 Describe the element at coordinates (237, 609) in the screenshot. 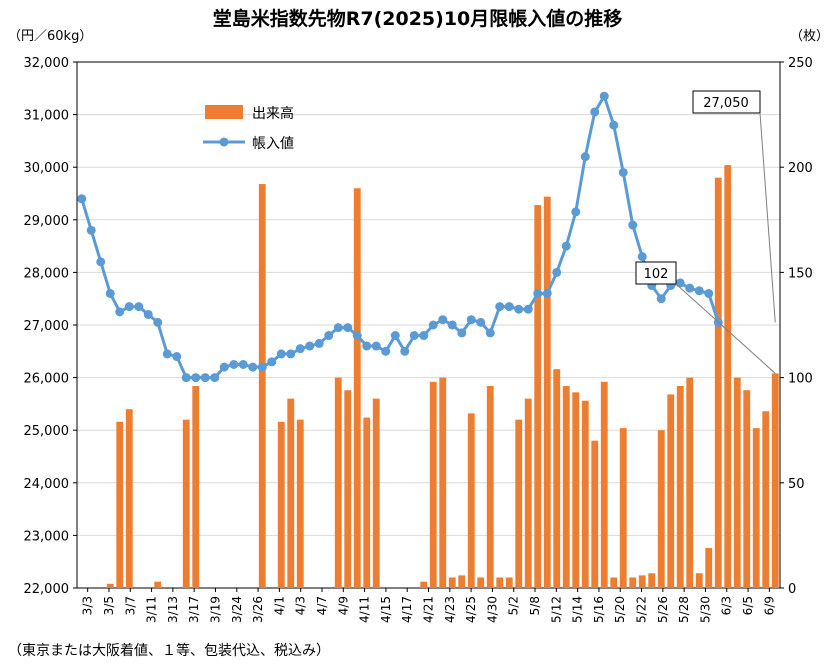

I see `x-tick-label: 3/24` at that location.